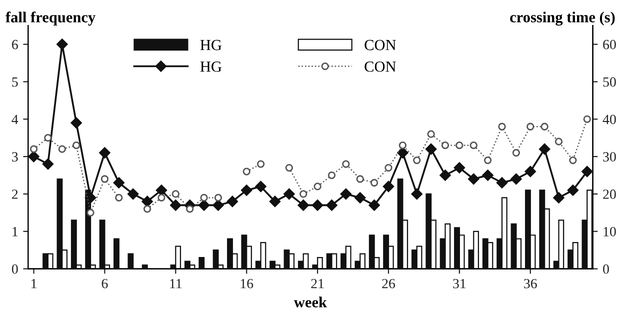 This screenshot has height=320, width=624. I want to click on y2-tick-label: 20, so click(609, 194).